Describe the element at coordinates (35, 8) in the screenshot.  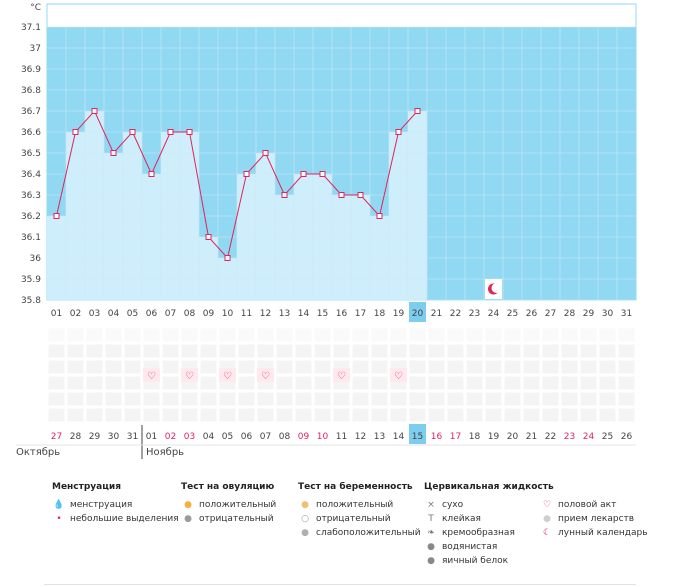
I see `y-unit-label: °C` at that location.